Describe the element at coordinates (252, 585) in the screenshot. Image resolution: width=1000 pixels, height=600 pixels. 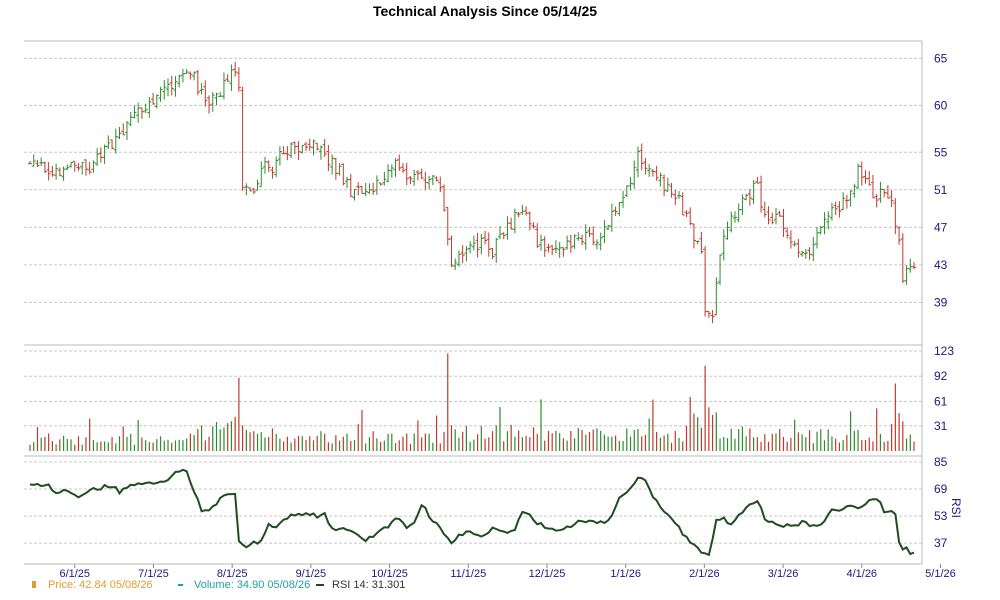
I see `legend-label: Volume: 34.90 05/08/26` at that location.